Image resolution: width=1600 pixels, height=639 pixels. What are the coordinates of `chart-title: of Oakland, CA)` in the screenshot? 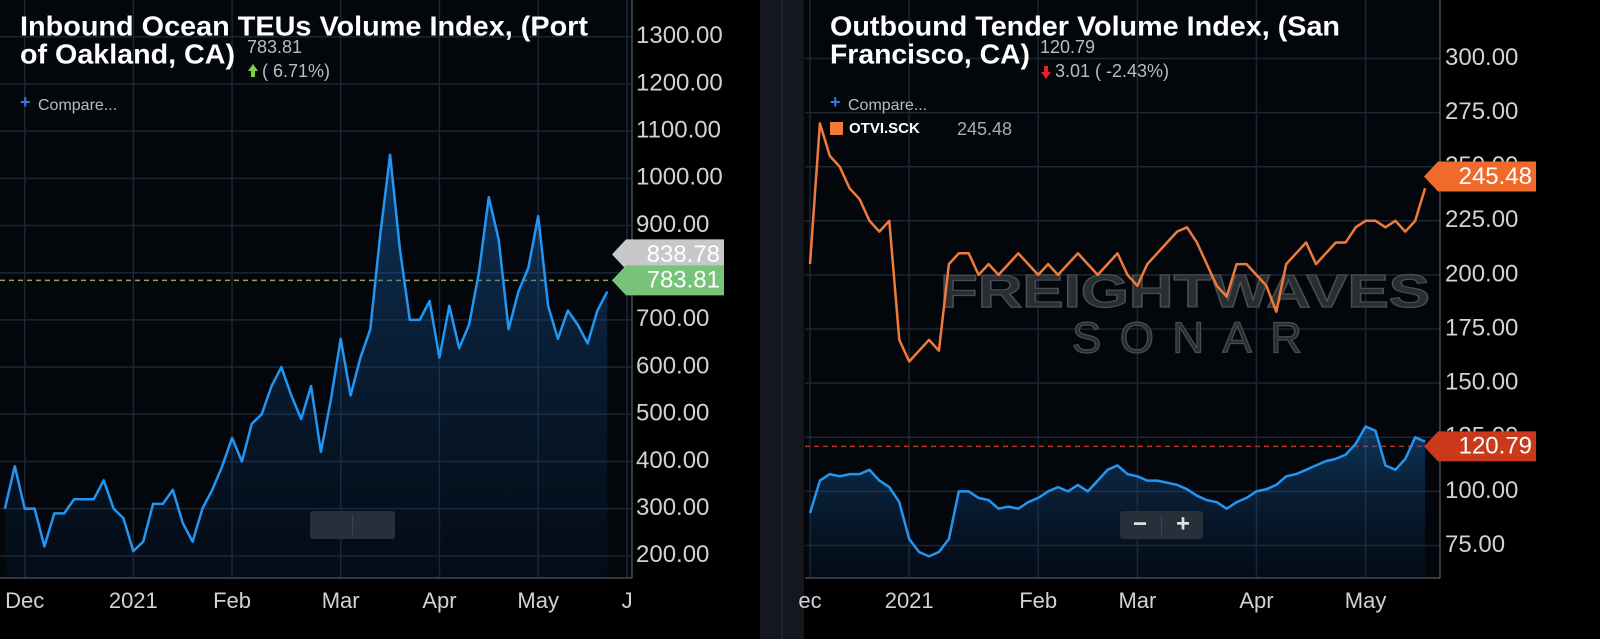 It's located at (127, 53).